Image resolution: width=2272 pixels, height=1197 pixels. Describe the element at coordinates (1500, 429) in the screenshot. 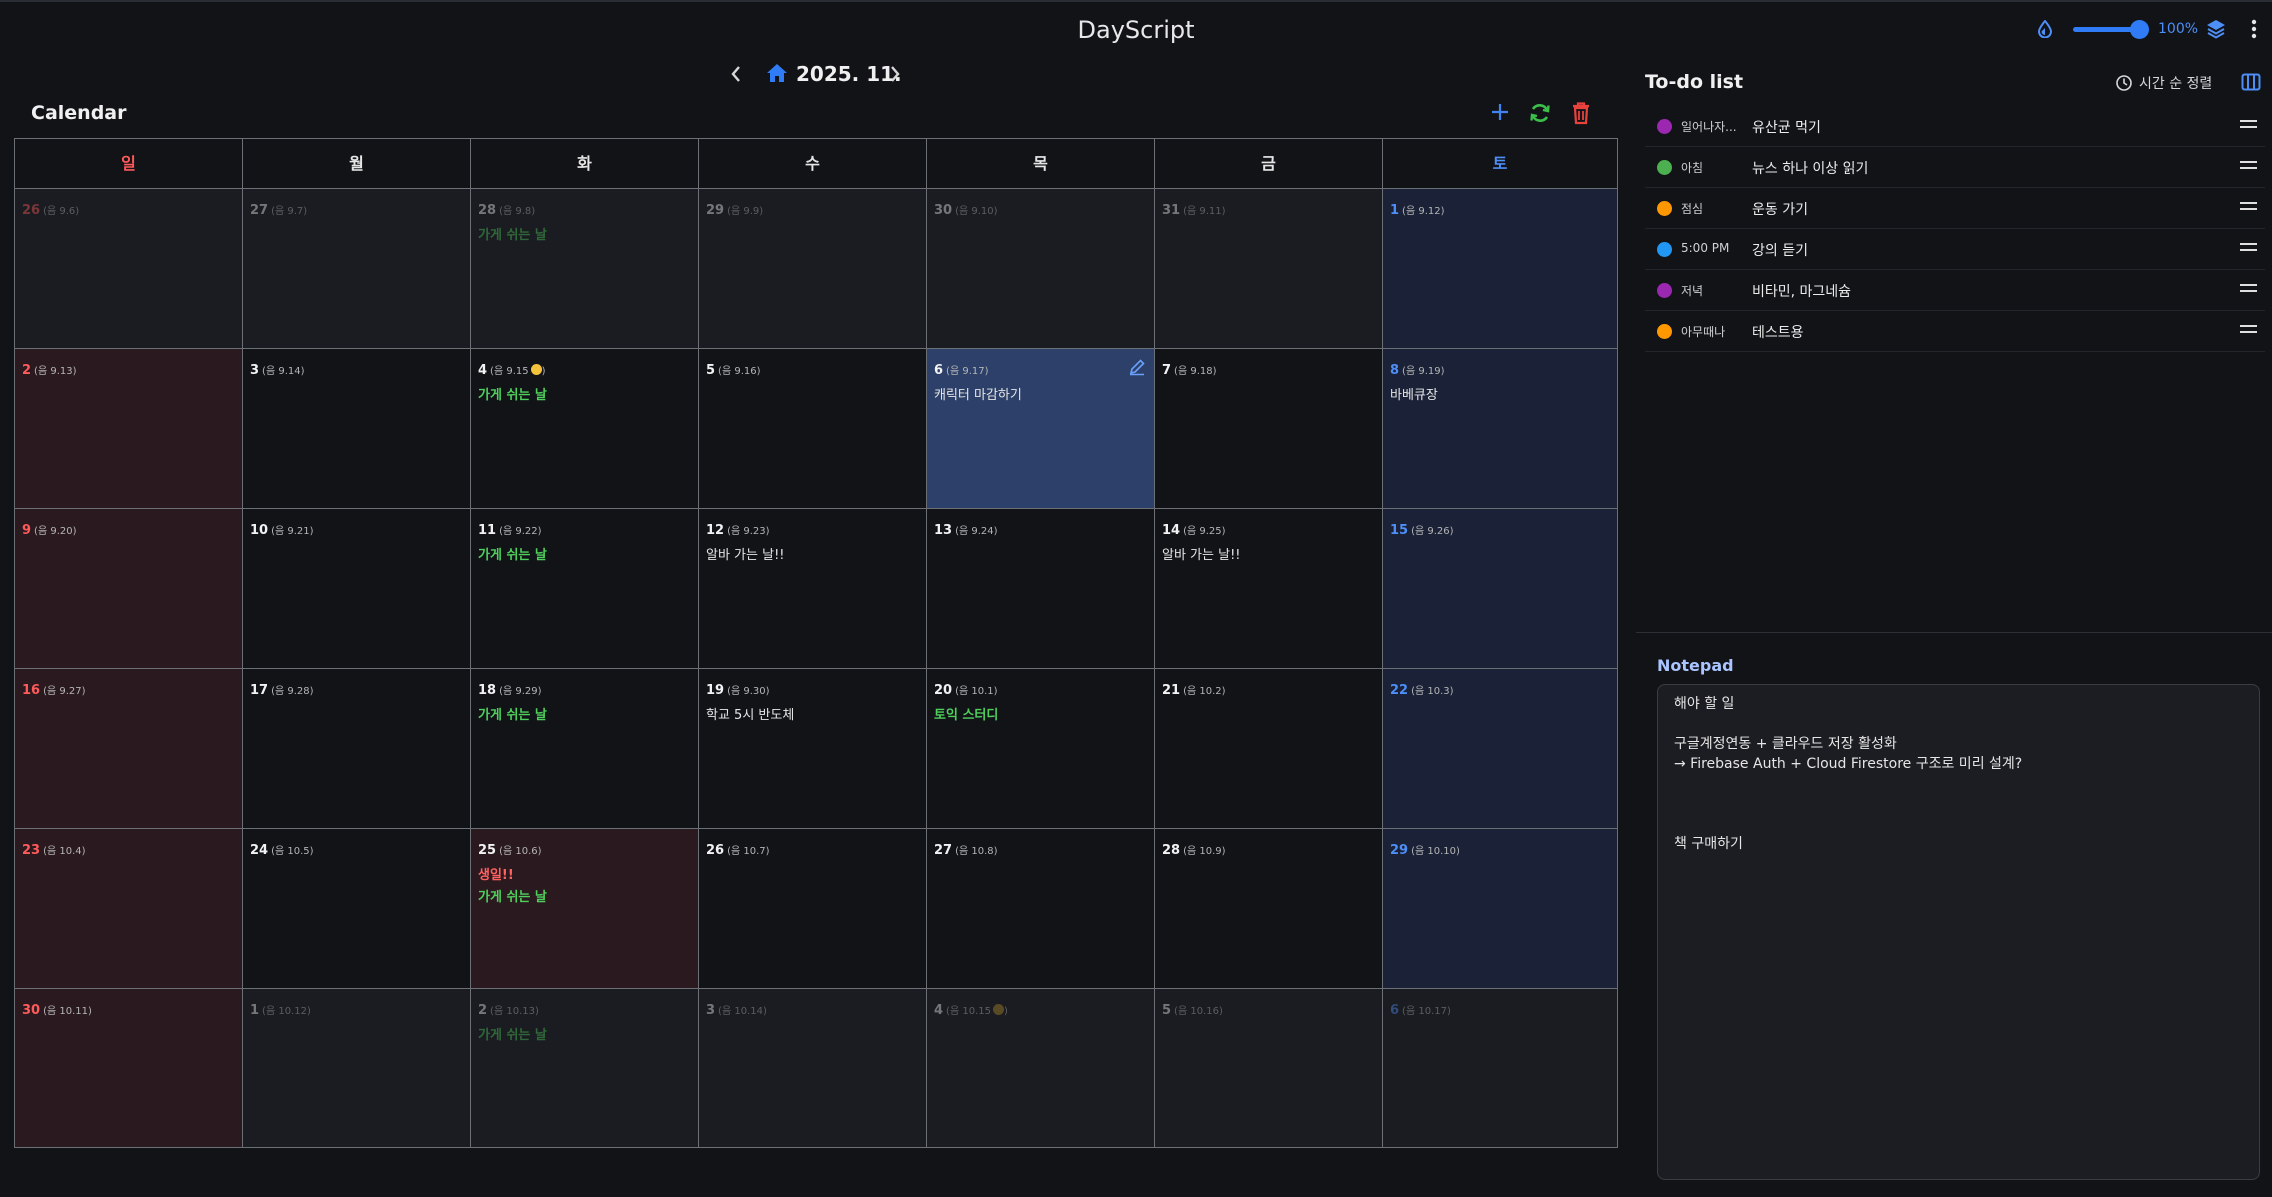

I see `calendar-day-cell: 8 (음 9.19) 바베큐장` at that location.